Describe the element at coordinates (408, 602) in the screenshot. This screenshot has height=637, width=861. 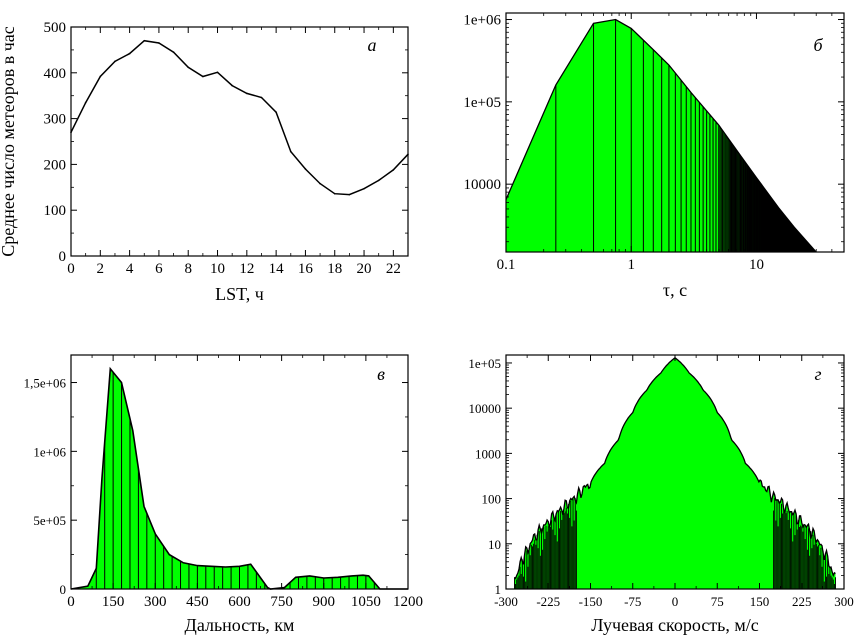
I see `x-tick-label: 1200` at that location.